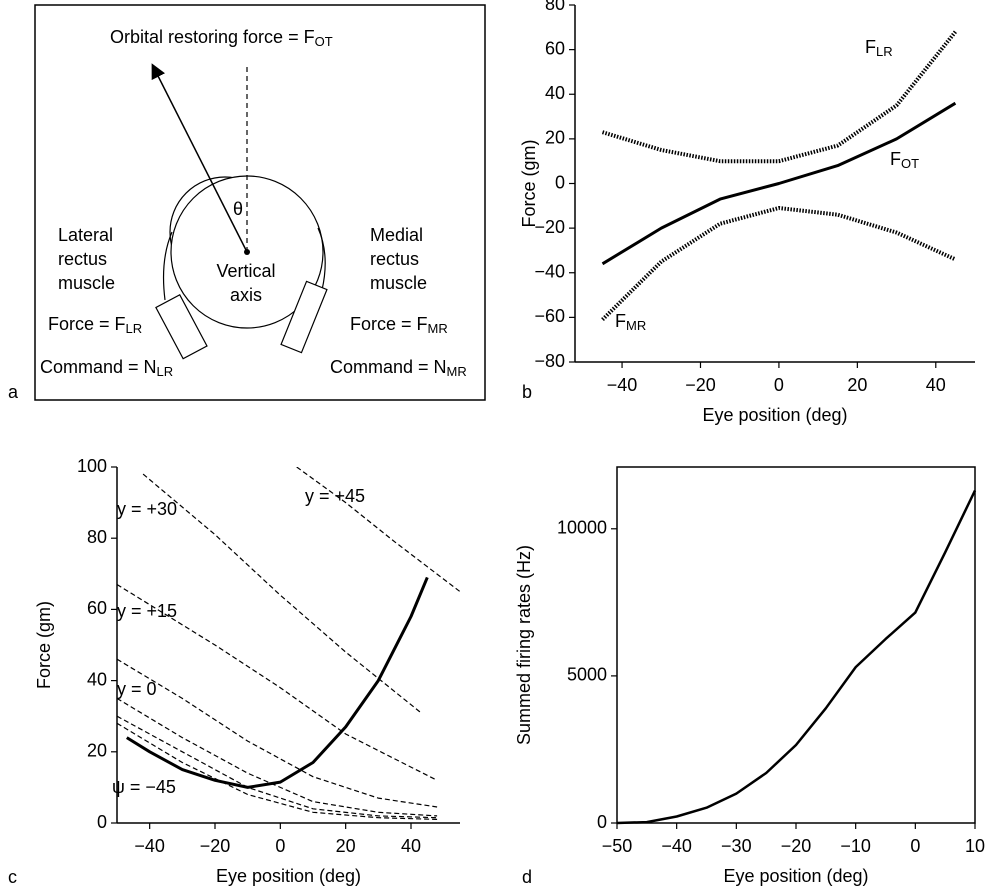 This screenshot has height=890, width=990. What do you see at coordinates (975, 846) in the screenshot?
I see `x-tick-label: 10` at bounding box center [975, 846].